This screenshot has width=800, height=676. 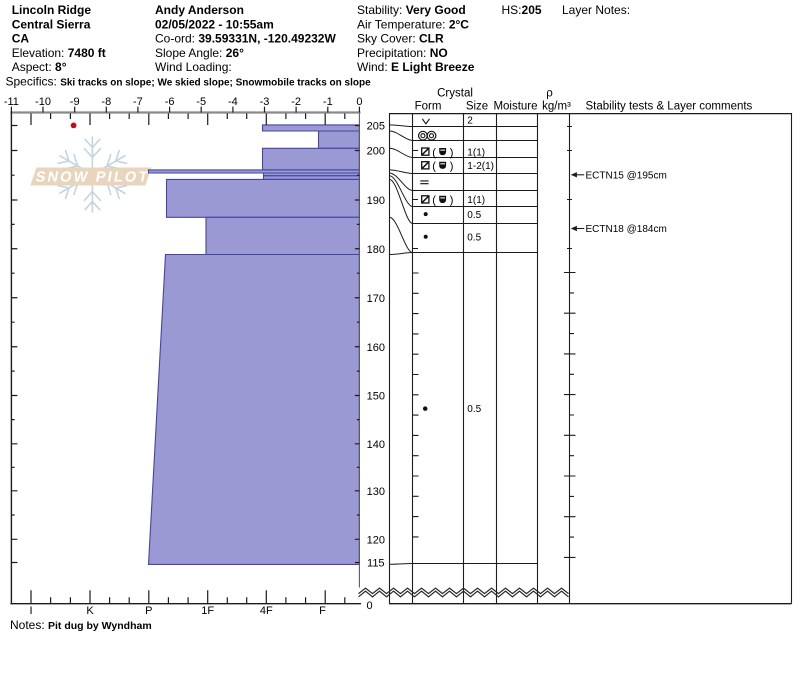 What do you see at coordinates (201, 102) in the screenshot?
I see `svg-text: -5` at bounding box center [201, 102].